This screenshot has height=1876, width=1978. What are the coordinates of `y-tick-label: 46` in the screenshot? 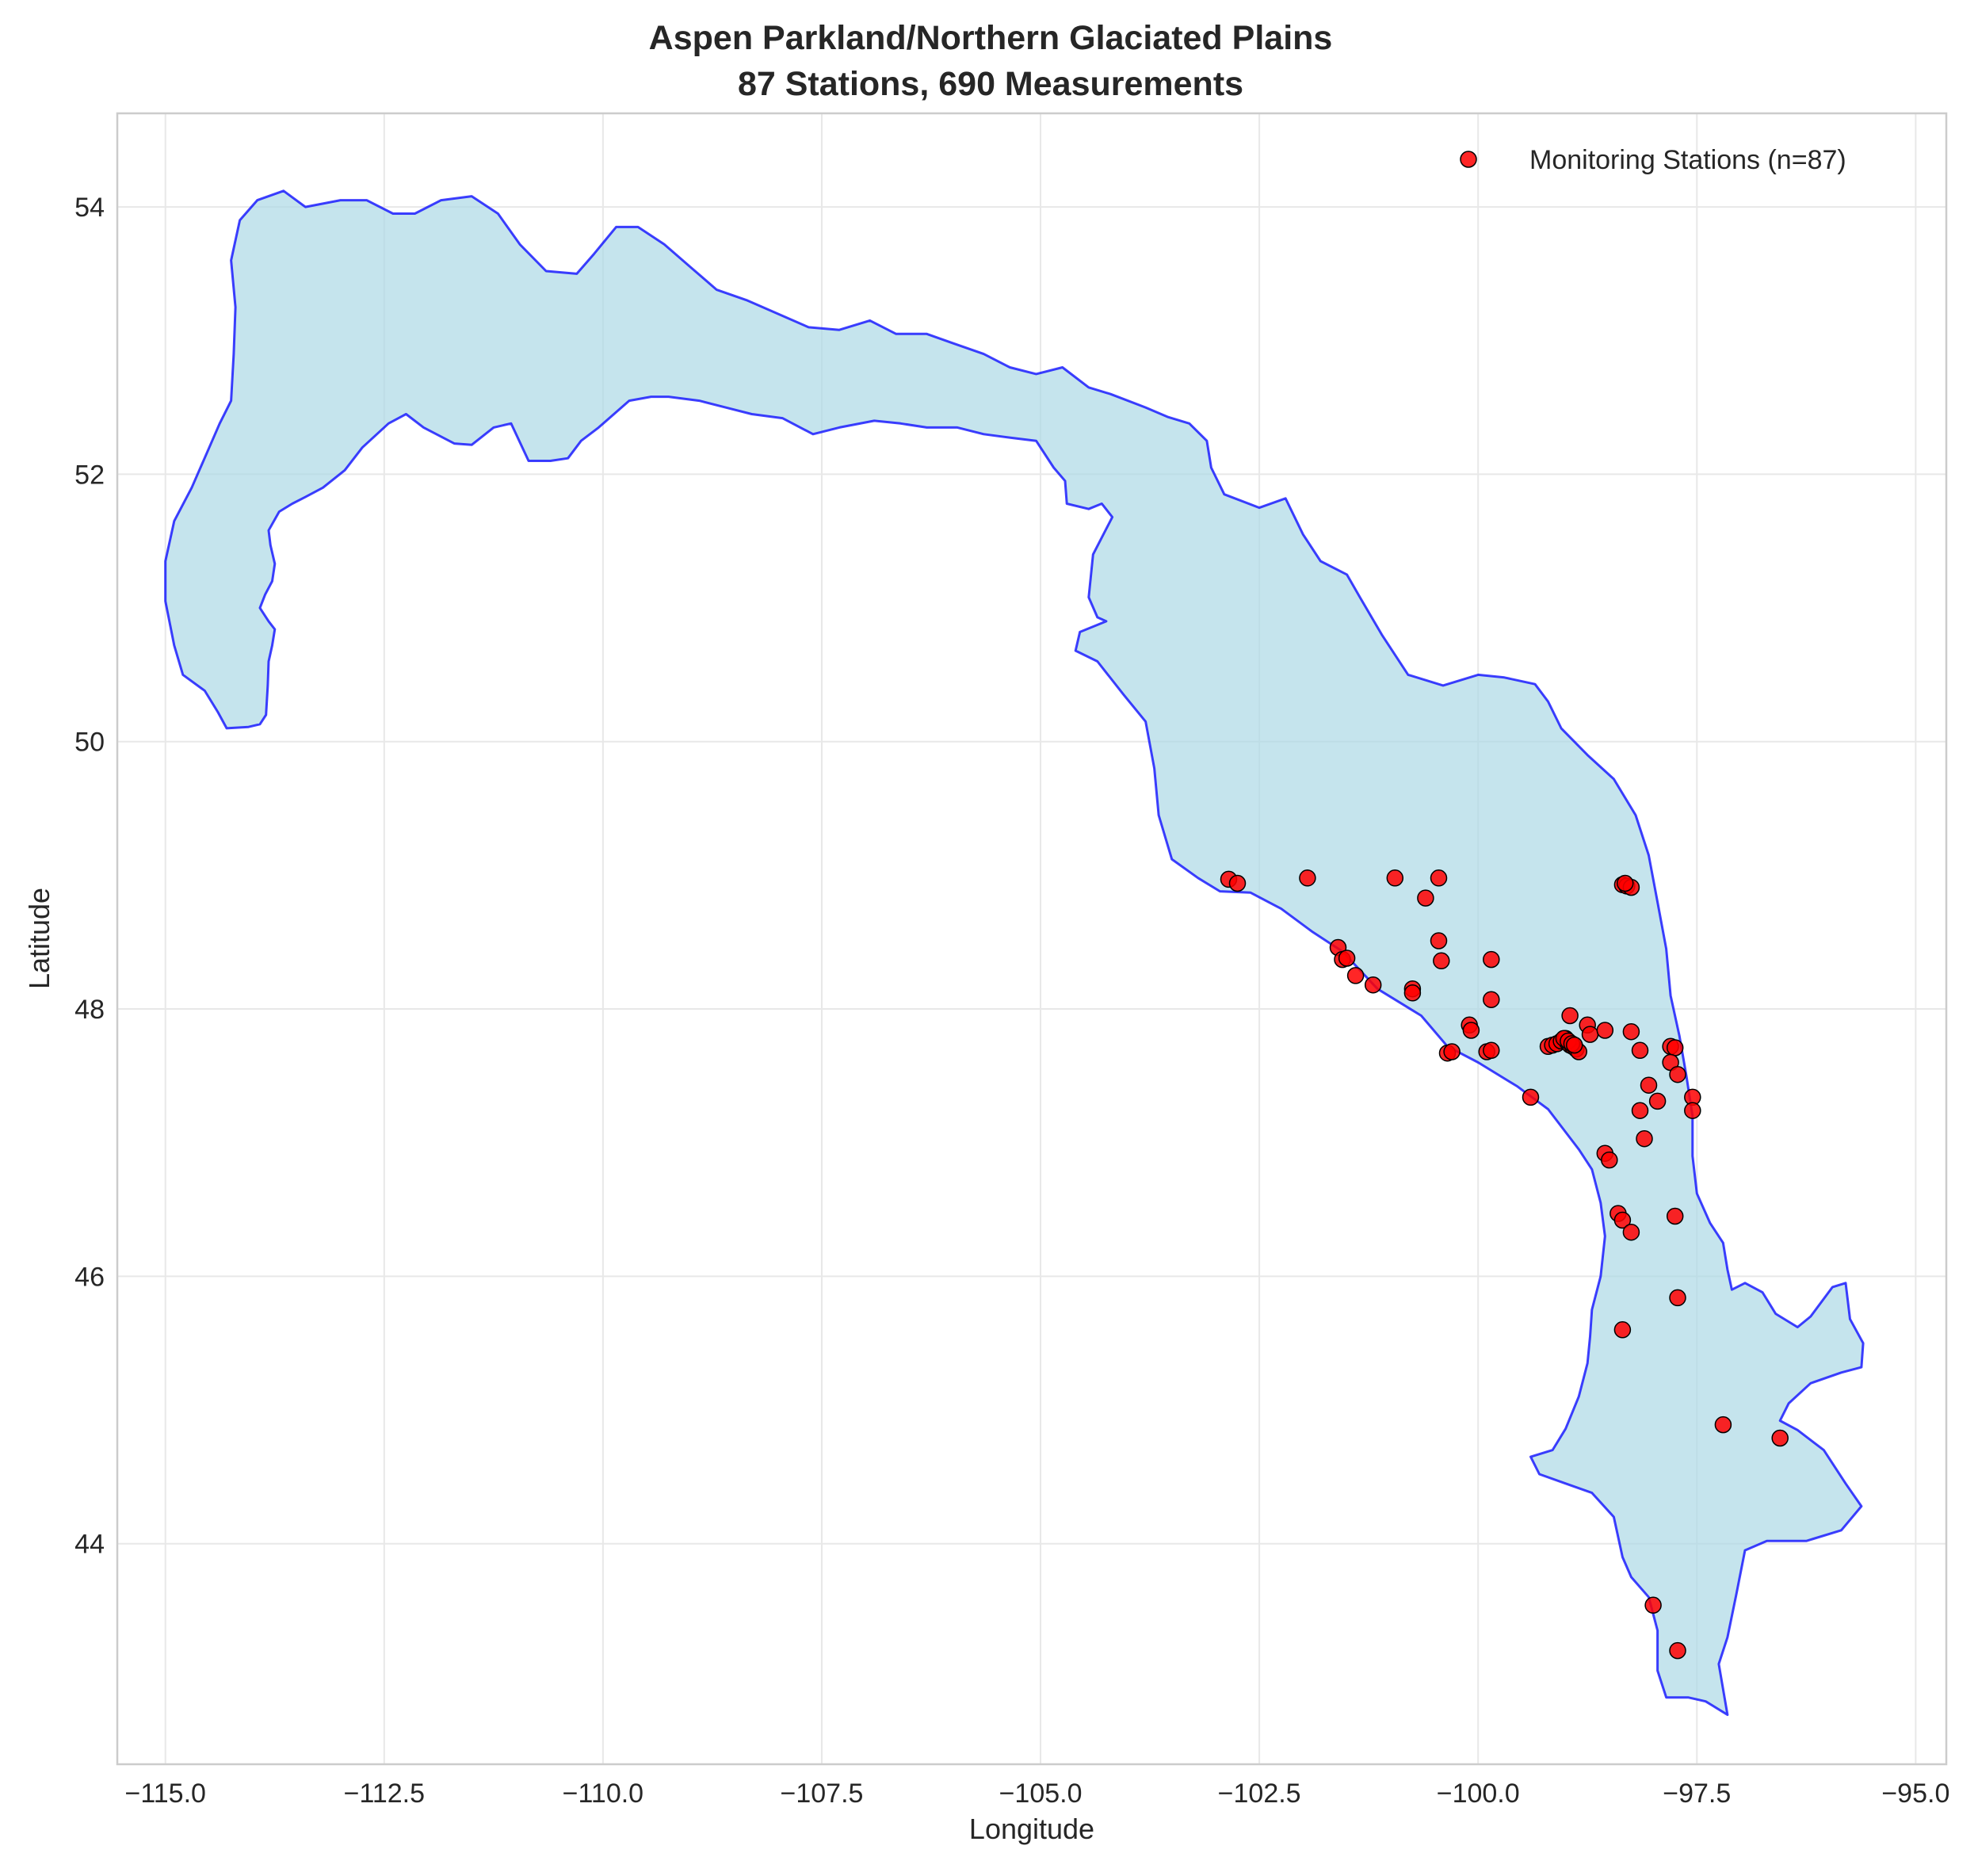 It's located at (89, 1277).